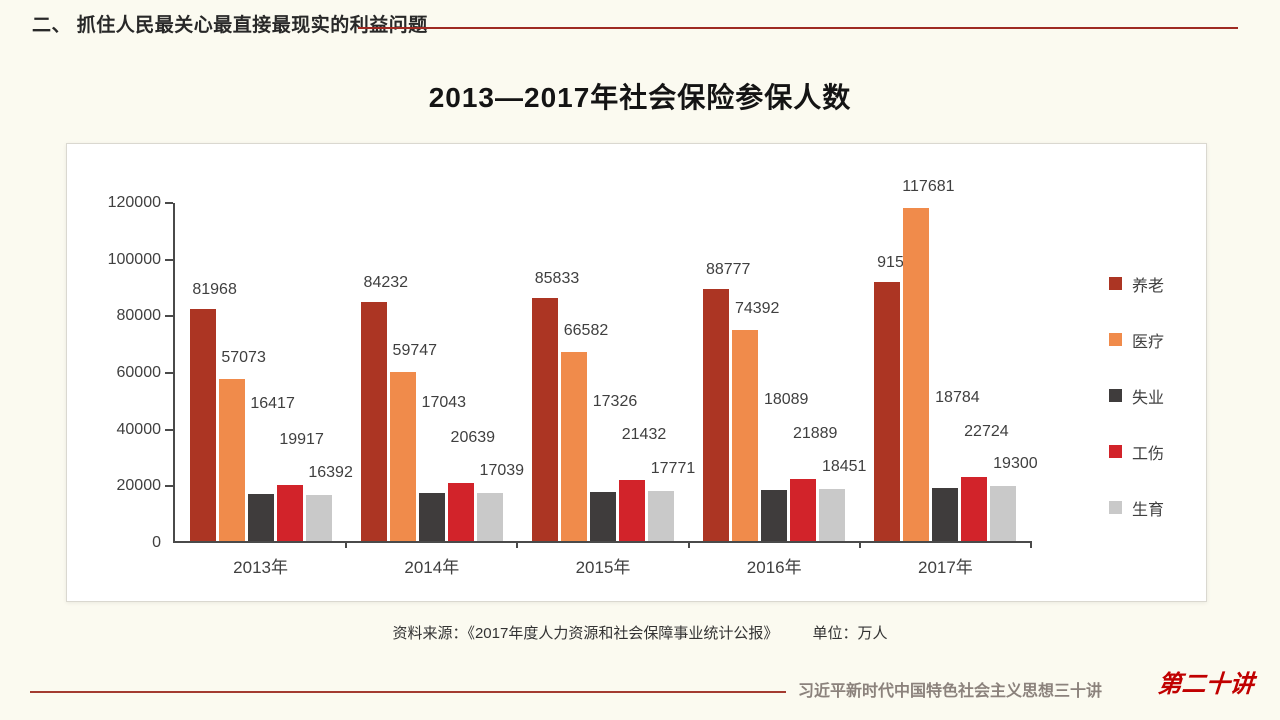 This screenshot has width=1280, height=720. Describe the element at coordinates (301, 439) in the screenshot. I see `data-label: 19917` at that location.